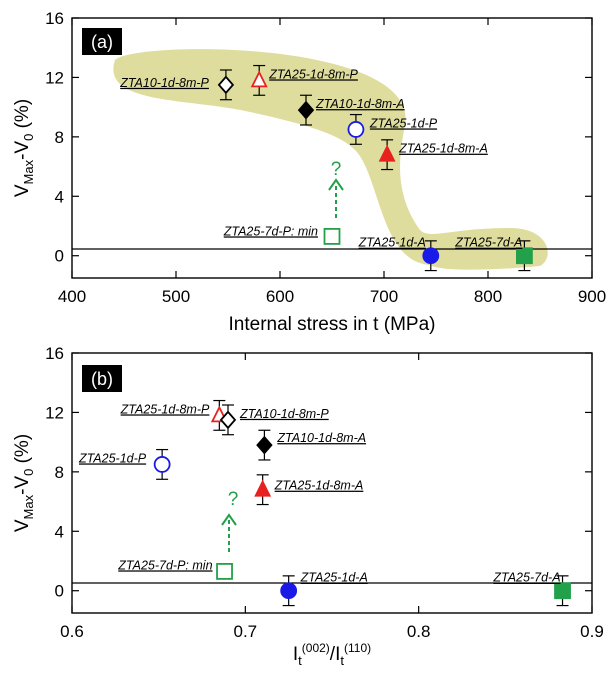 The width and height of the screenshot is (615, 675). What do you see at coordinates (384, 296) in the screenshot?
I see `x-tick-label: 700` at bounding box center [384, 296].